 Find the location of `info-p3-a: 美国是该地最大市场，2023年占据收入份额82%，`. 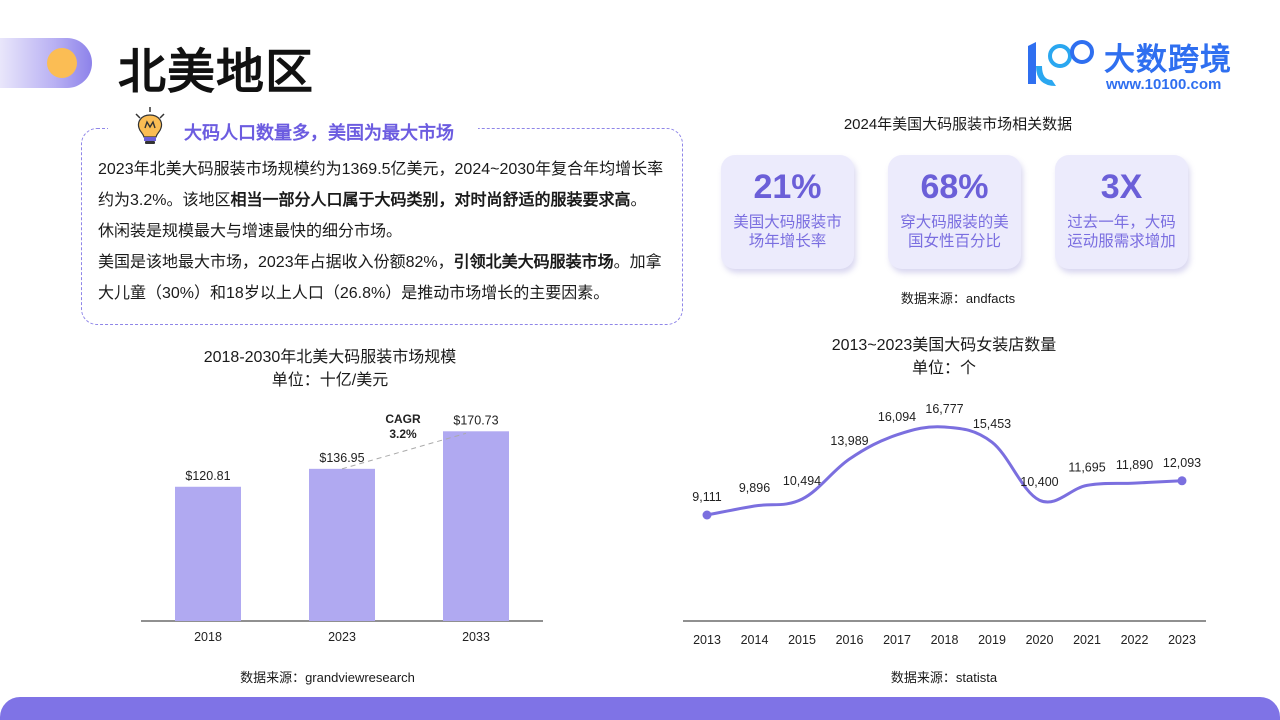

info-p3-a: 美国是该地最大市场，2023年占据收入份额82%， is located at coordinates (276, 262).